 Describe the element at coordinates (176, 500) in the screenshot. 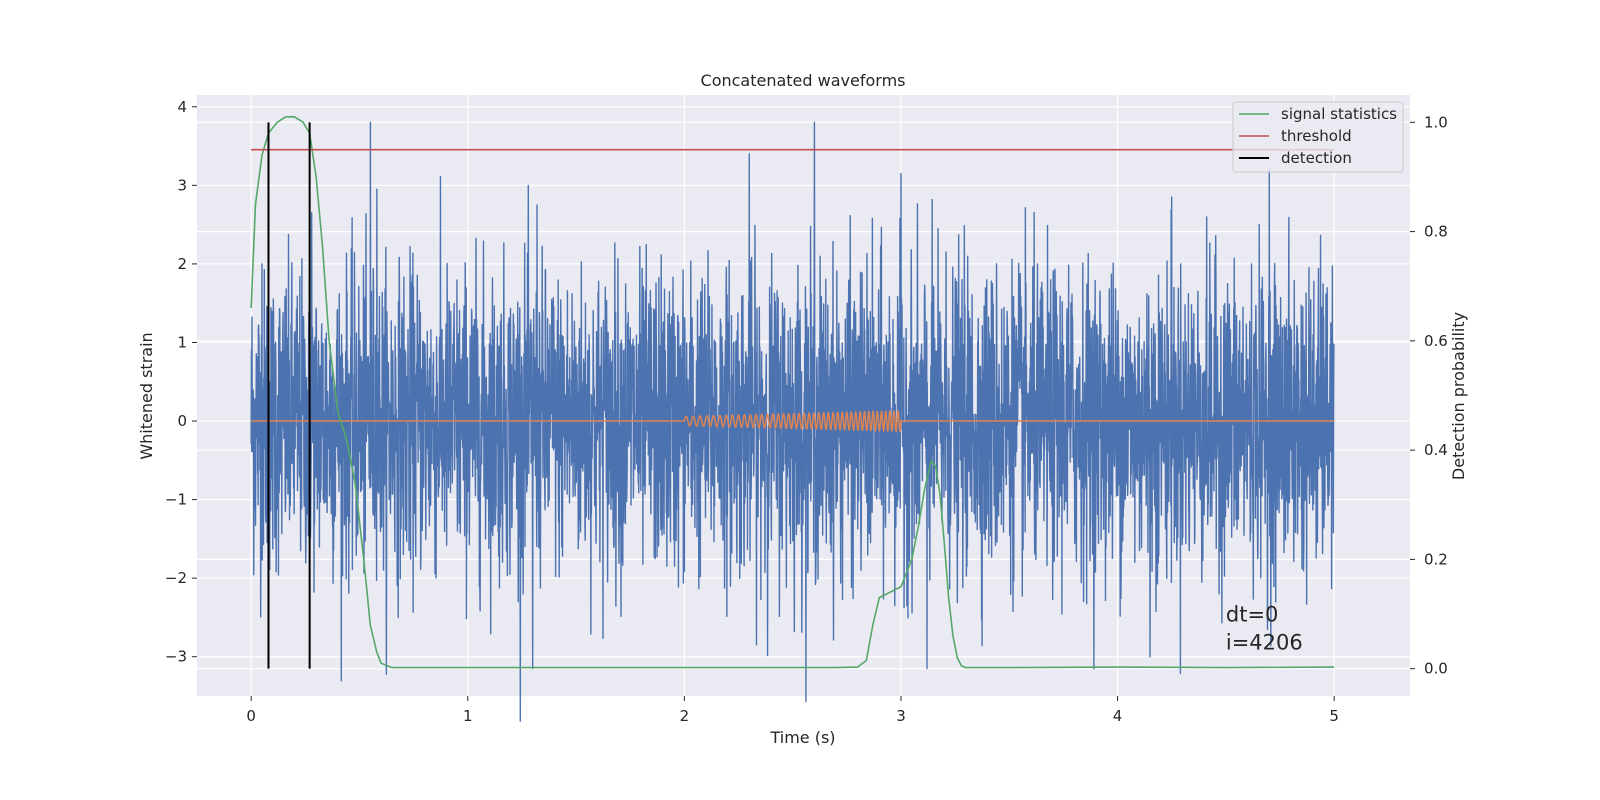

I see `y-tick-label: −1` at that location.